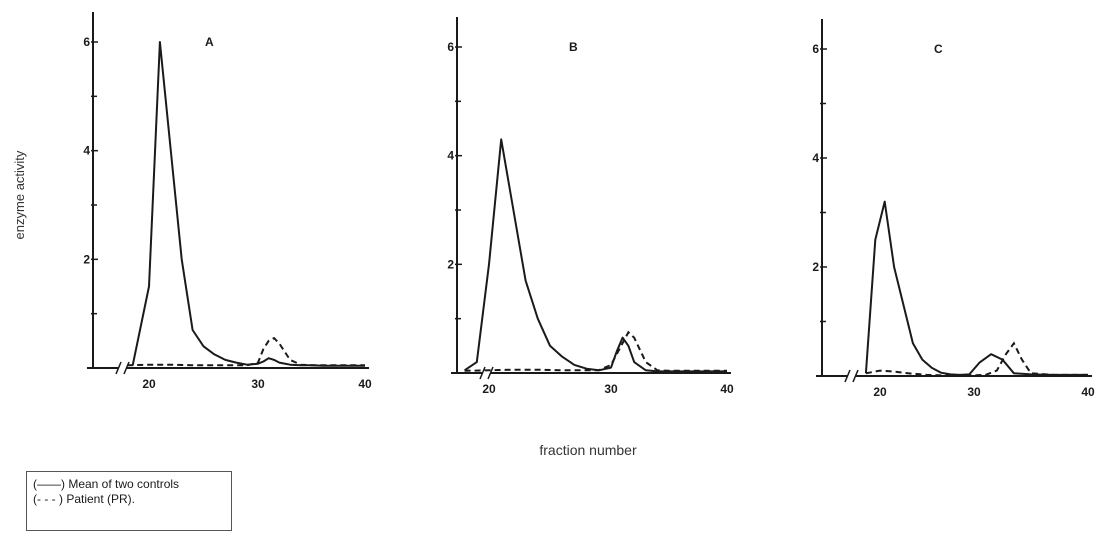 Image resolution: width=1099 pixels, height=551 pixels. I want to click on panel-label: C, so click(938, 49).